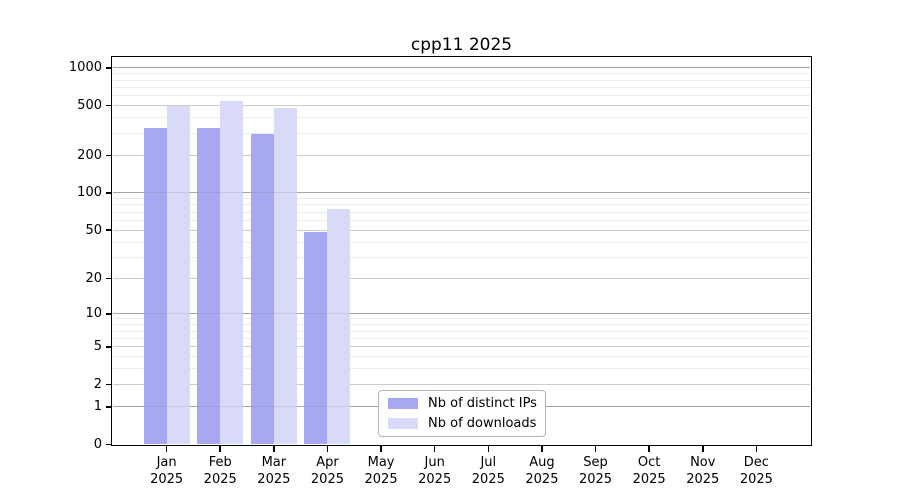 The image size is (900, 500). Describe the element at coordinates (220, 462) in the screenshot. I see `x-tick-month: Feb` at that location.